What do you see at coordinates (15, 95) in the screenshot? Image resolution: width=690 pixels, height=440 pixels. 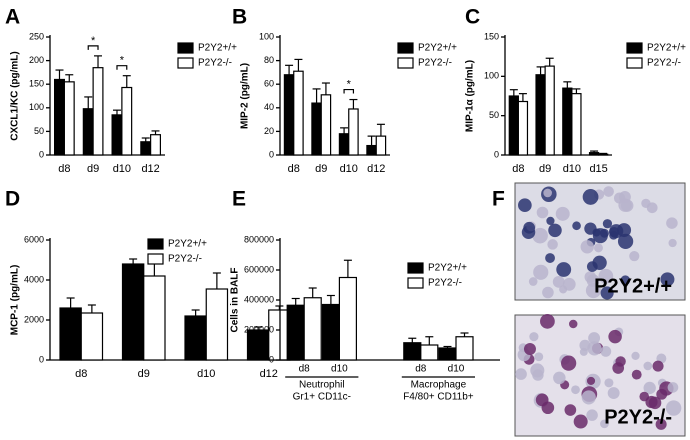 I see `y-axis-label: CXCL1/KC (pg/mL)` at bounding box center [15, 95].